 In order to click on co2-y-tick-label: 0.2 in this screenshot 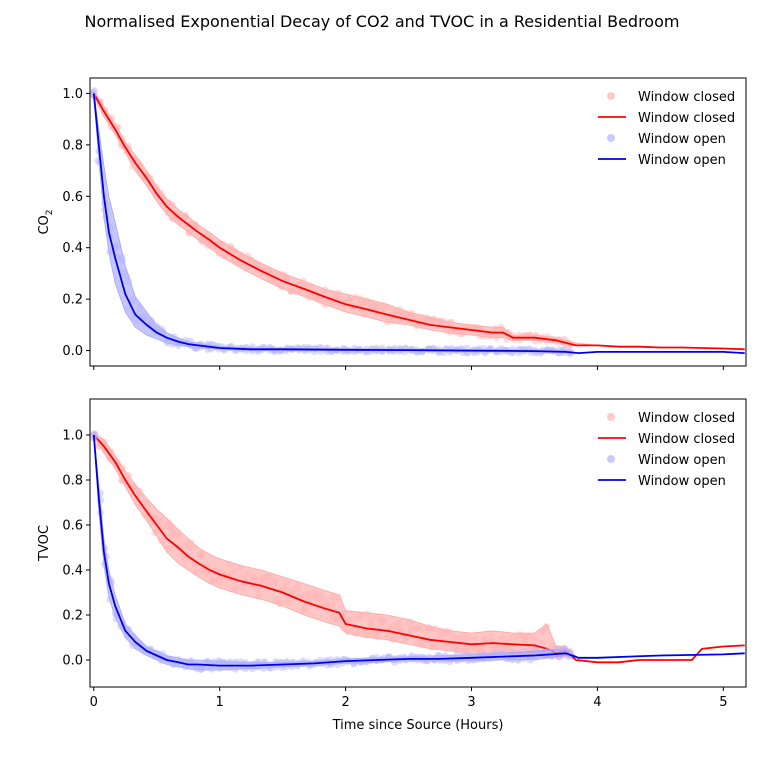, I will do `click(72, 300)`.